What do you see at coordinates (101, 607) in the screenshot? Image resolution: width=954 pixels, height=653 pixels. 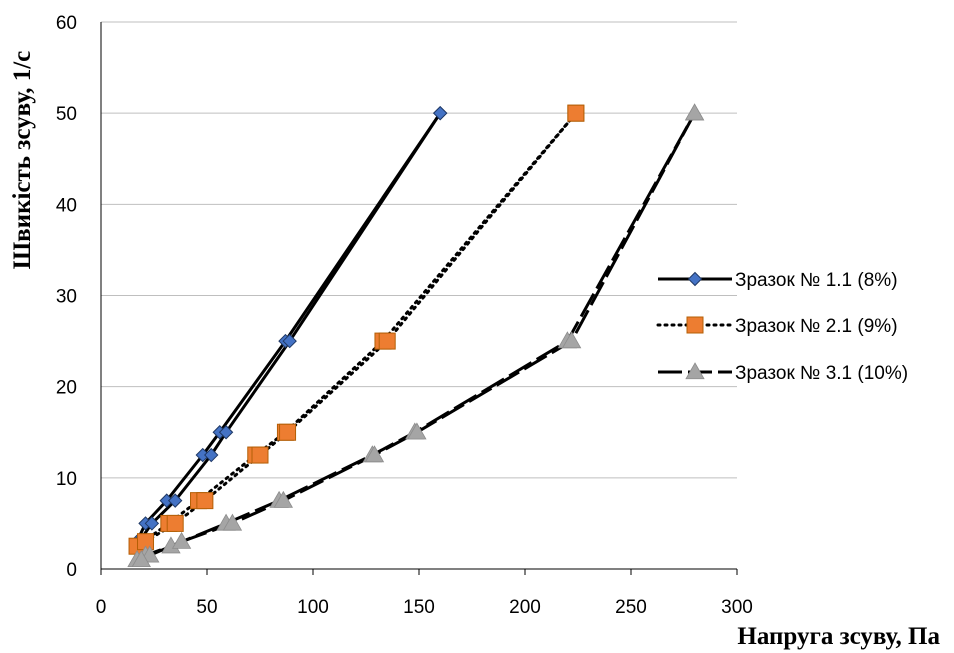 I see `x-tick-label: 0` at bounding box center [101, 607].